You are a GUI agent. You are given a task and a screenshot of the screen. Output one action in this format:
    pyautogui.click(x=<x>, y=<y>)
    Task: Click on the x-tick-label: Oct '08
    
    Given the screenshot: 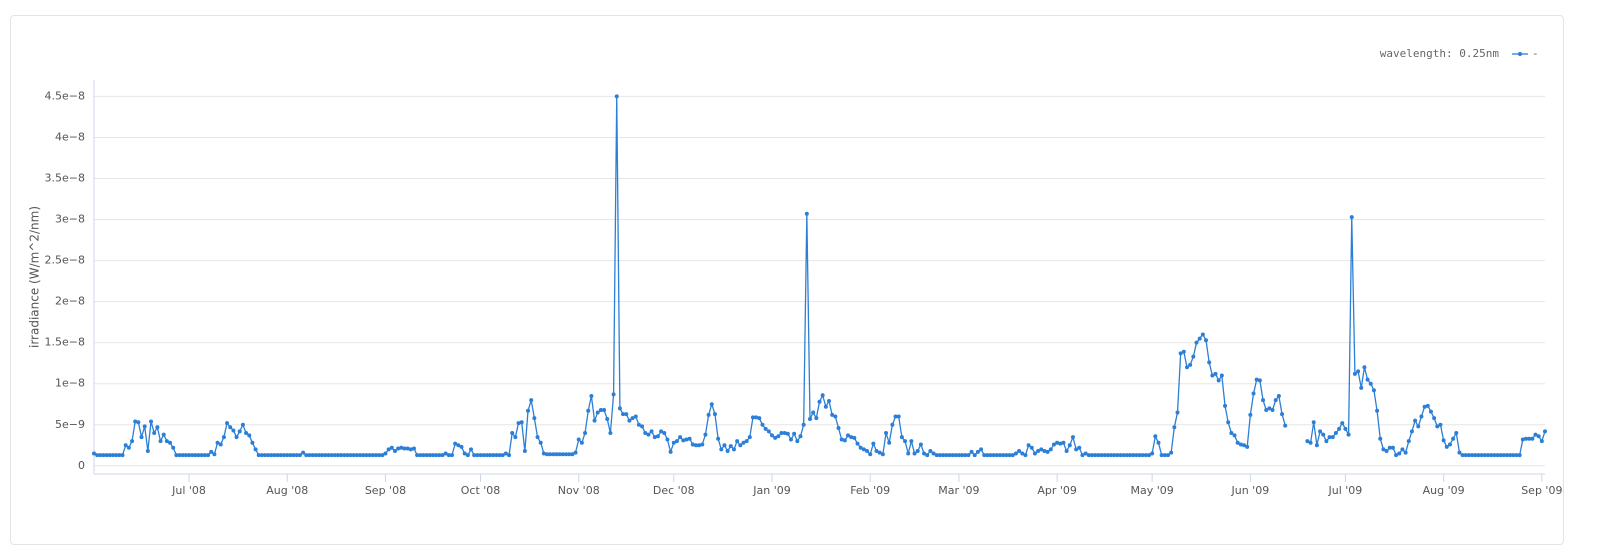 What is the action you would take?
    pyautogui.click(x=481, y=490)
    